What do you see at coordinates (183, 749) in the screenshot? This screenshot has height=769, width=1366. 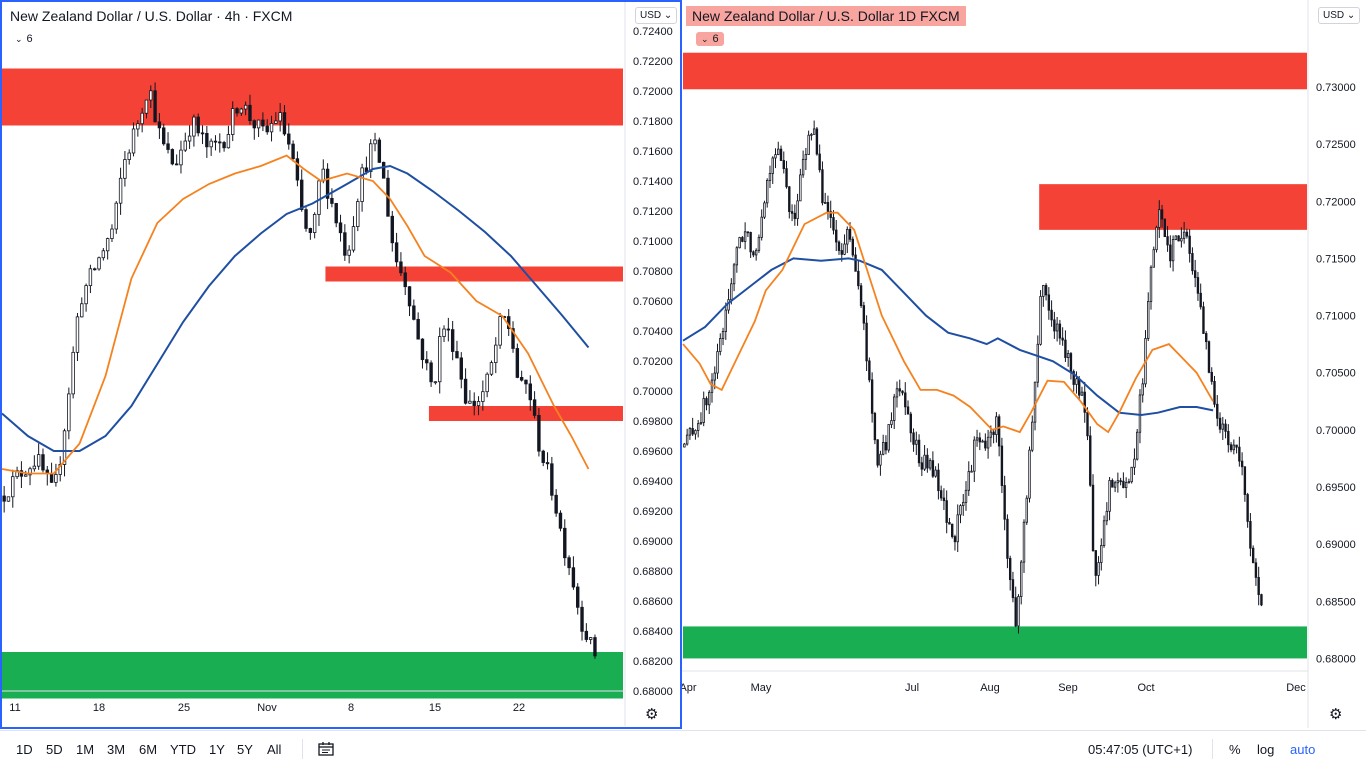 I see `range-ytd: YTD` at bounding box center [183, 749].